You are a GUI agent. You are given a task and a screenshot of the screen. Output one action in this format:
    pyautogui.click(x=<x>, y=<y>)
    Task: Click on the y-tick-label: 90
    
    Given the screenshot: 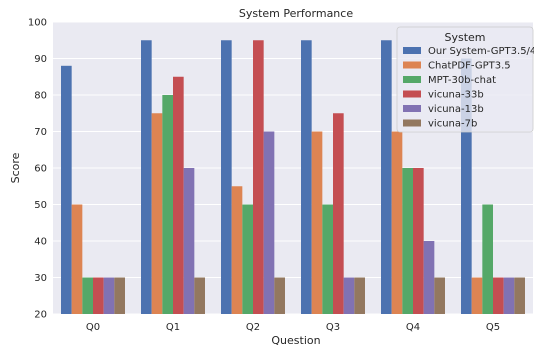 What is the action you would take?
    pyautogui.click(x=40, y=59)
    